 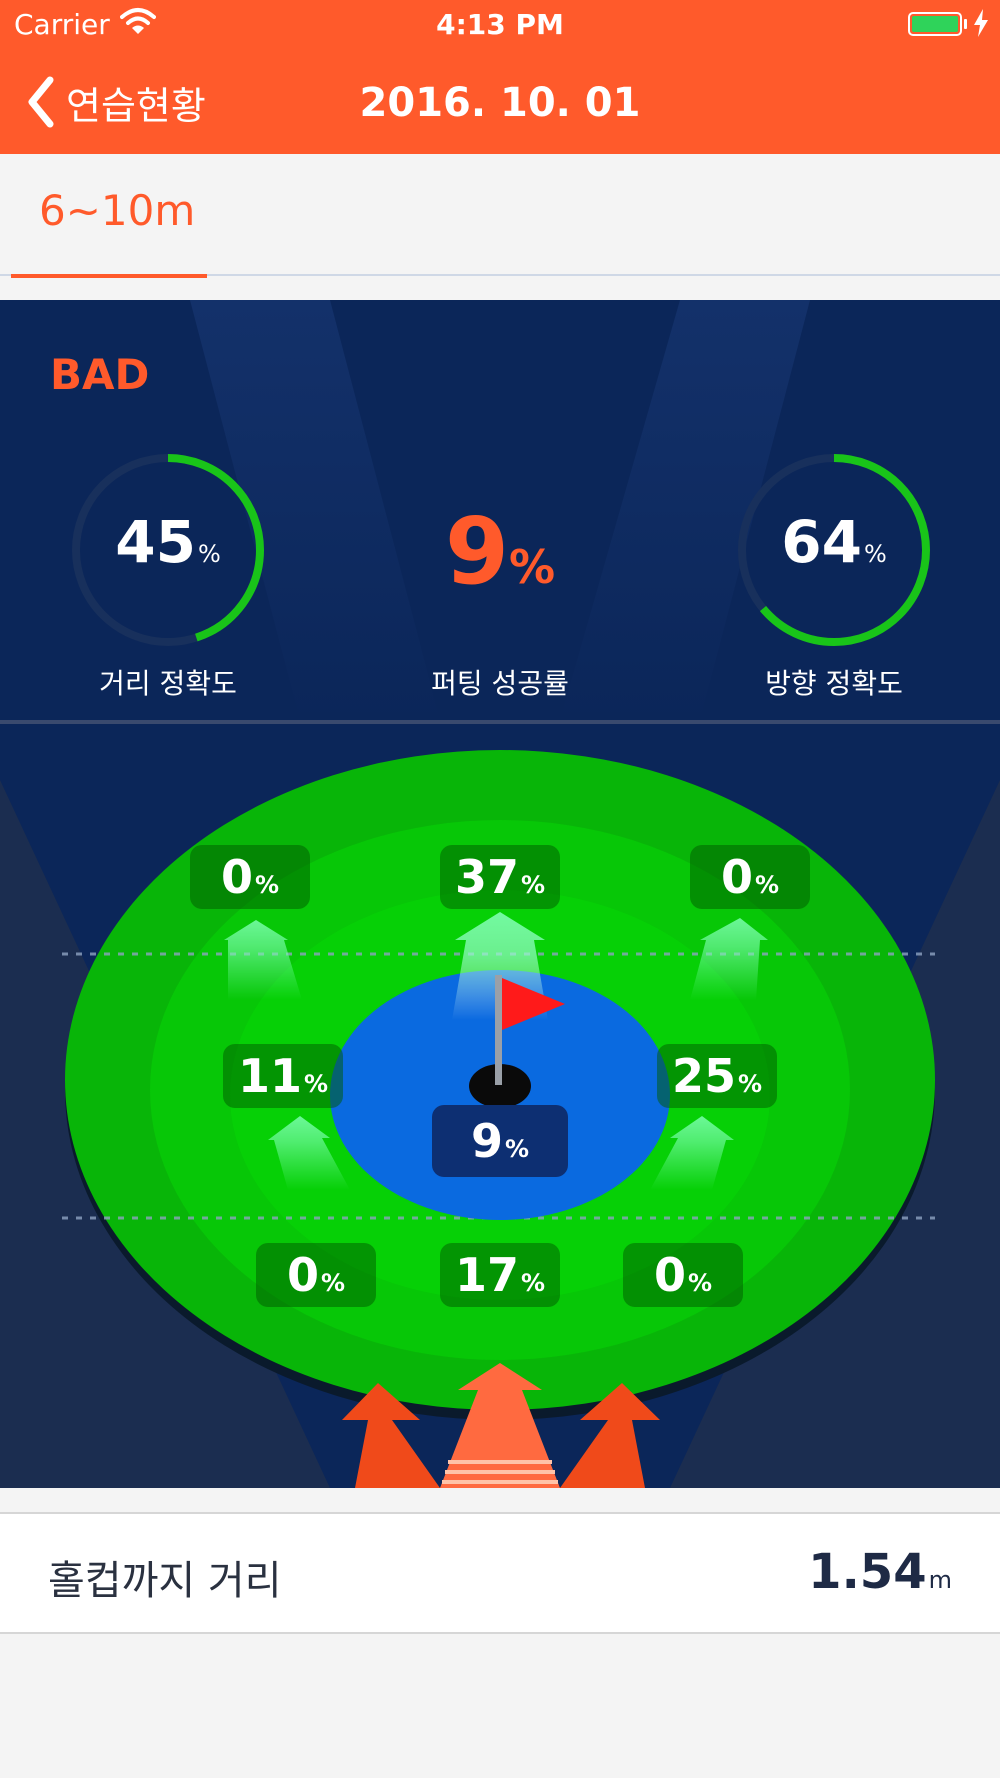 I want to click on distance-tab-strip: 6~10m, so click(x=500, y=216).